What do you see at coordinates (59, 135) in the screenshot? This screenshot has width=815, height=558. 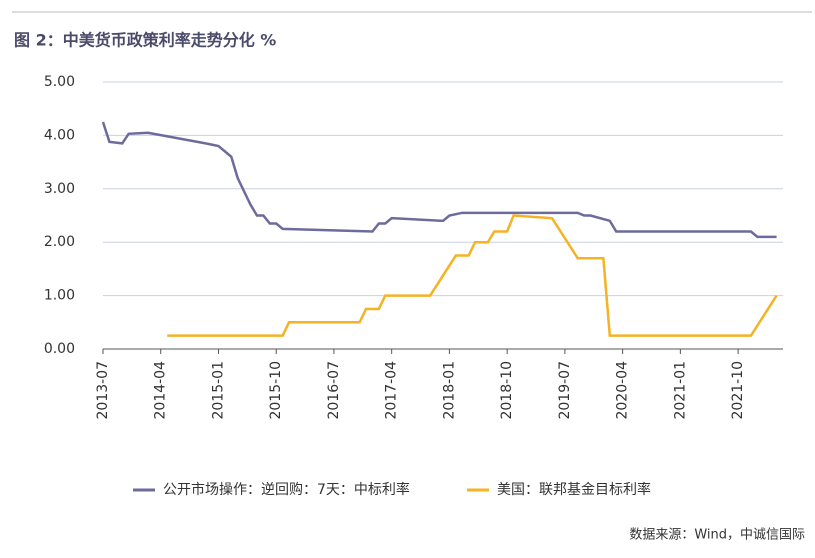 I see `y-tick-label: 4.00` at bounding box center [59, 135].